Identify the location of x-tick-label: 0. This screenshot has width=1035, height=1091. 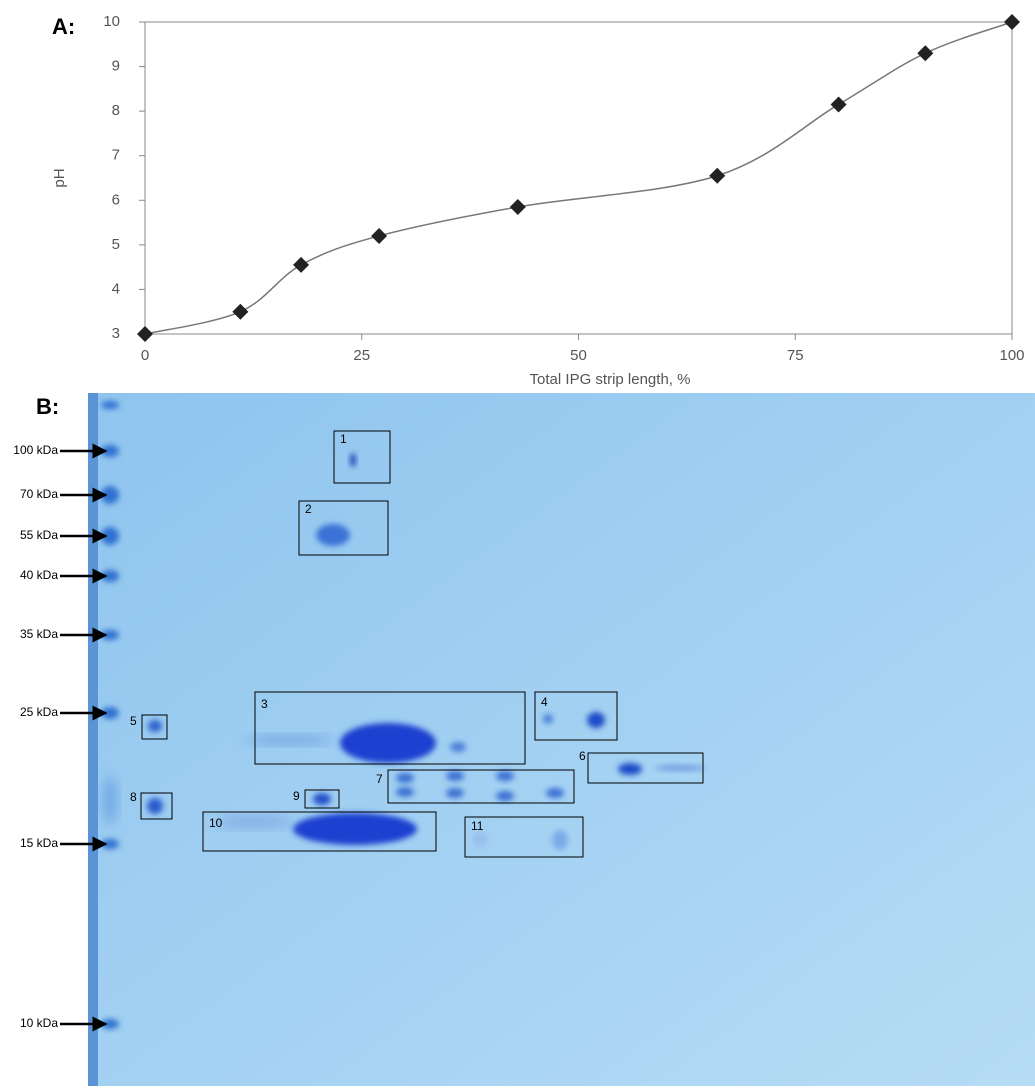
(145, 355).